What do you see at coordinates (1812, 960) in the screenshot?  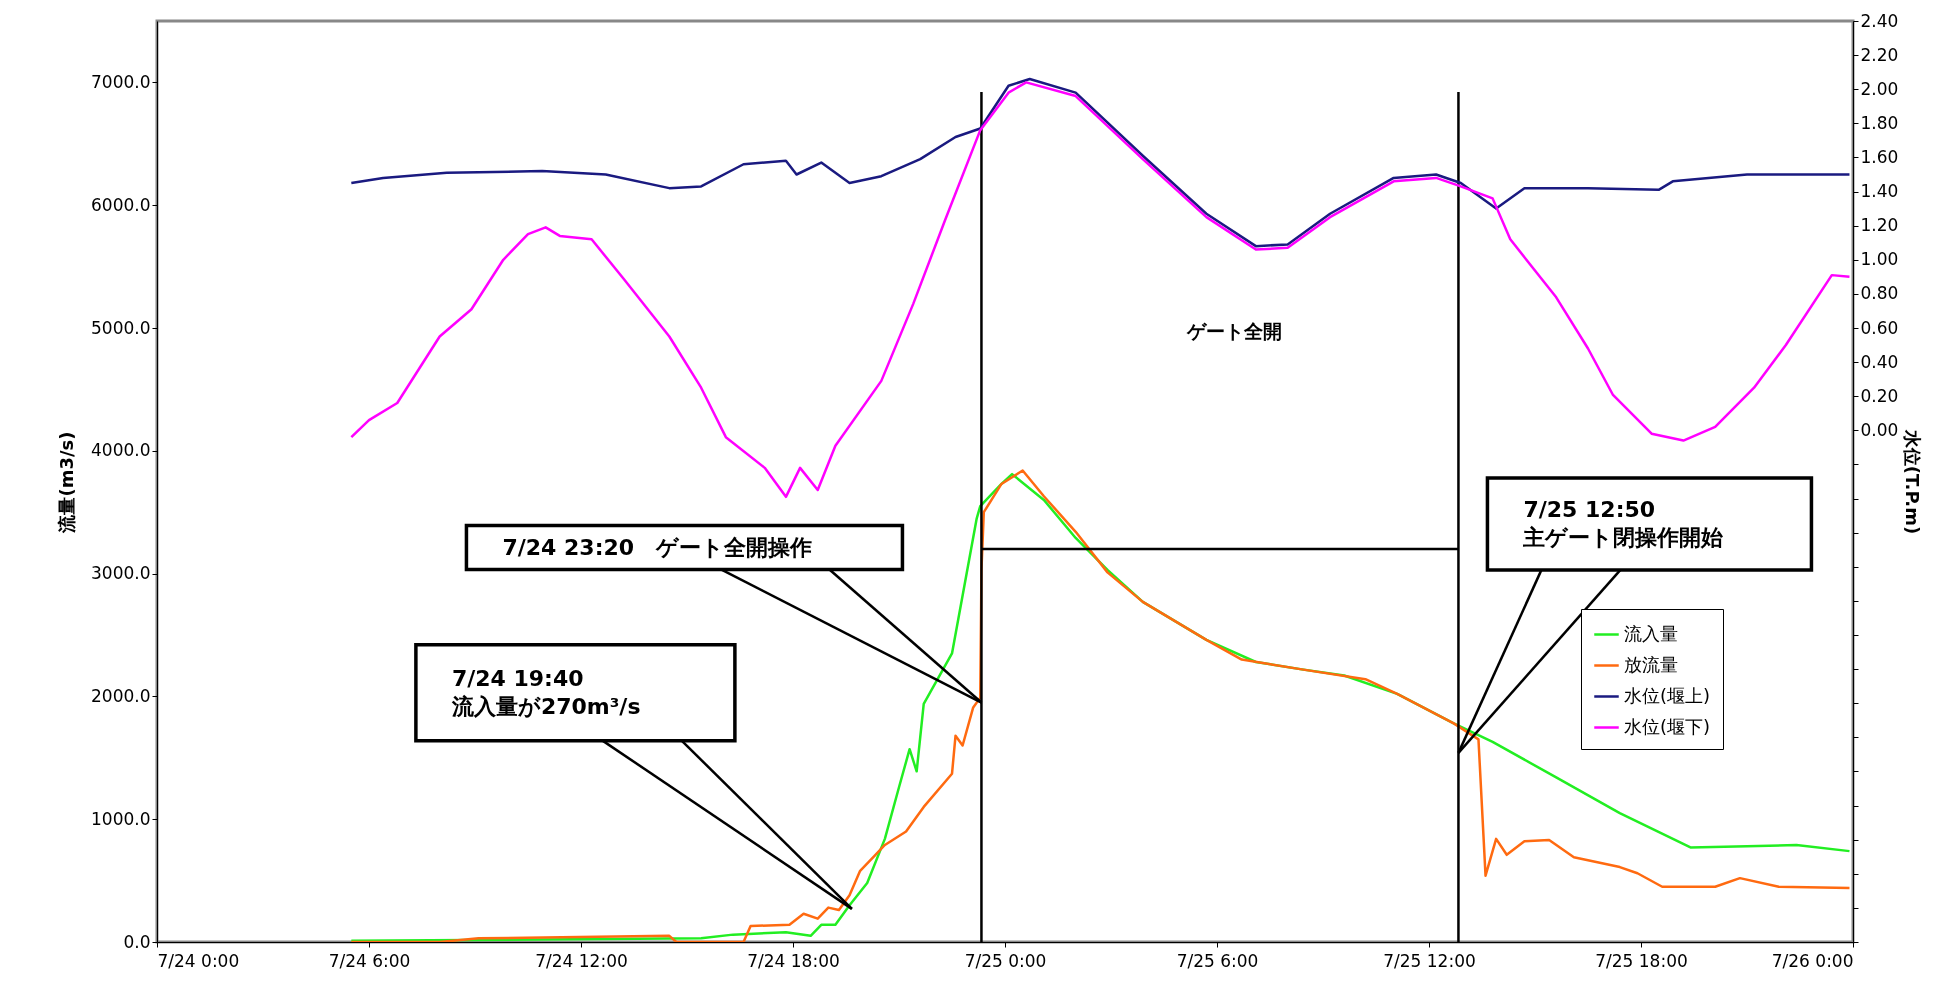 I see `x-tick-label: 7/26 0:00` at bounding box center [1812, 960].